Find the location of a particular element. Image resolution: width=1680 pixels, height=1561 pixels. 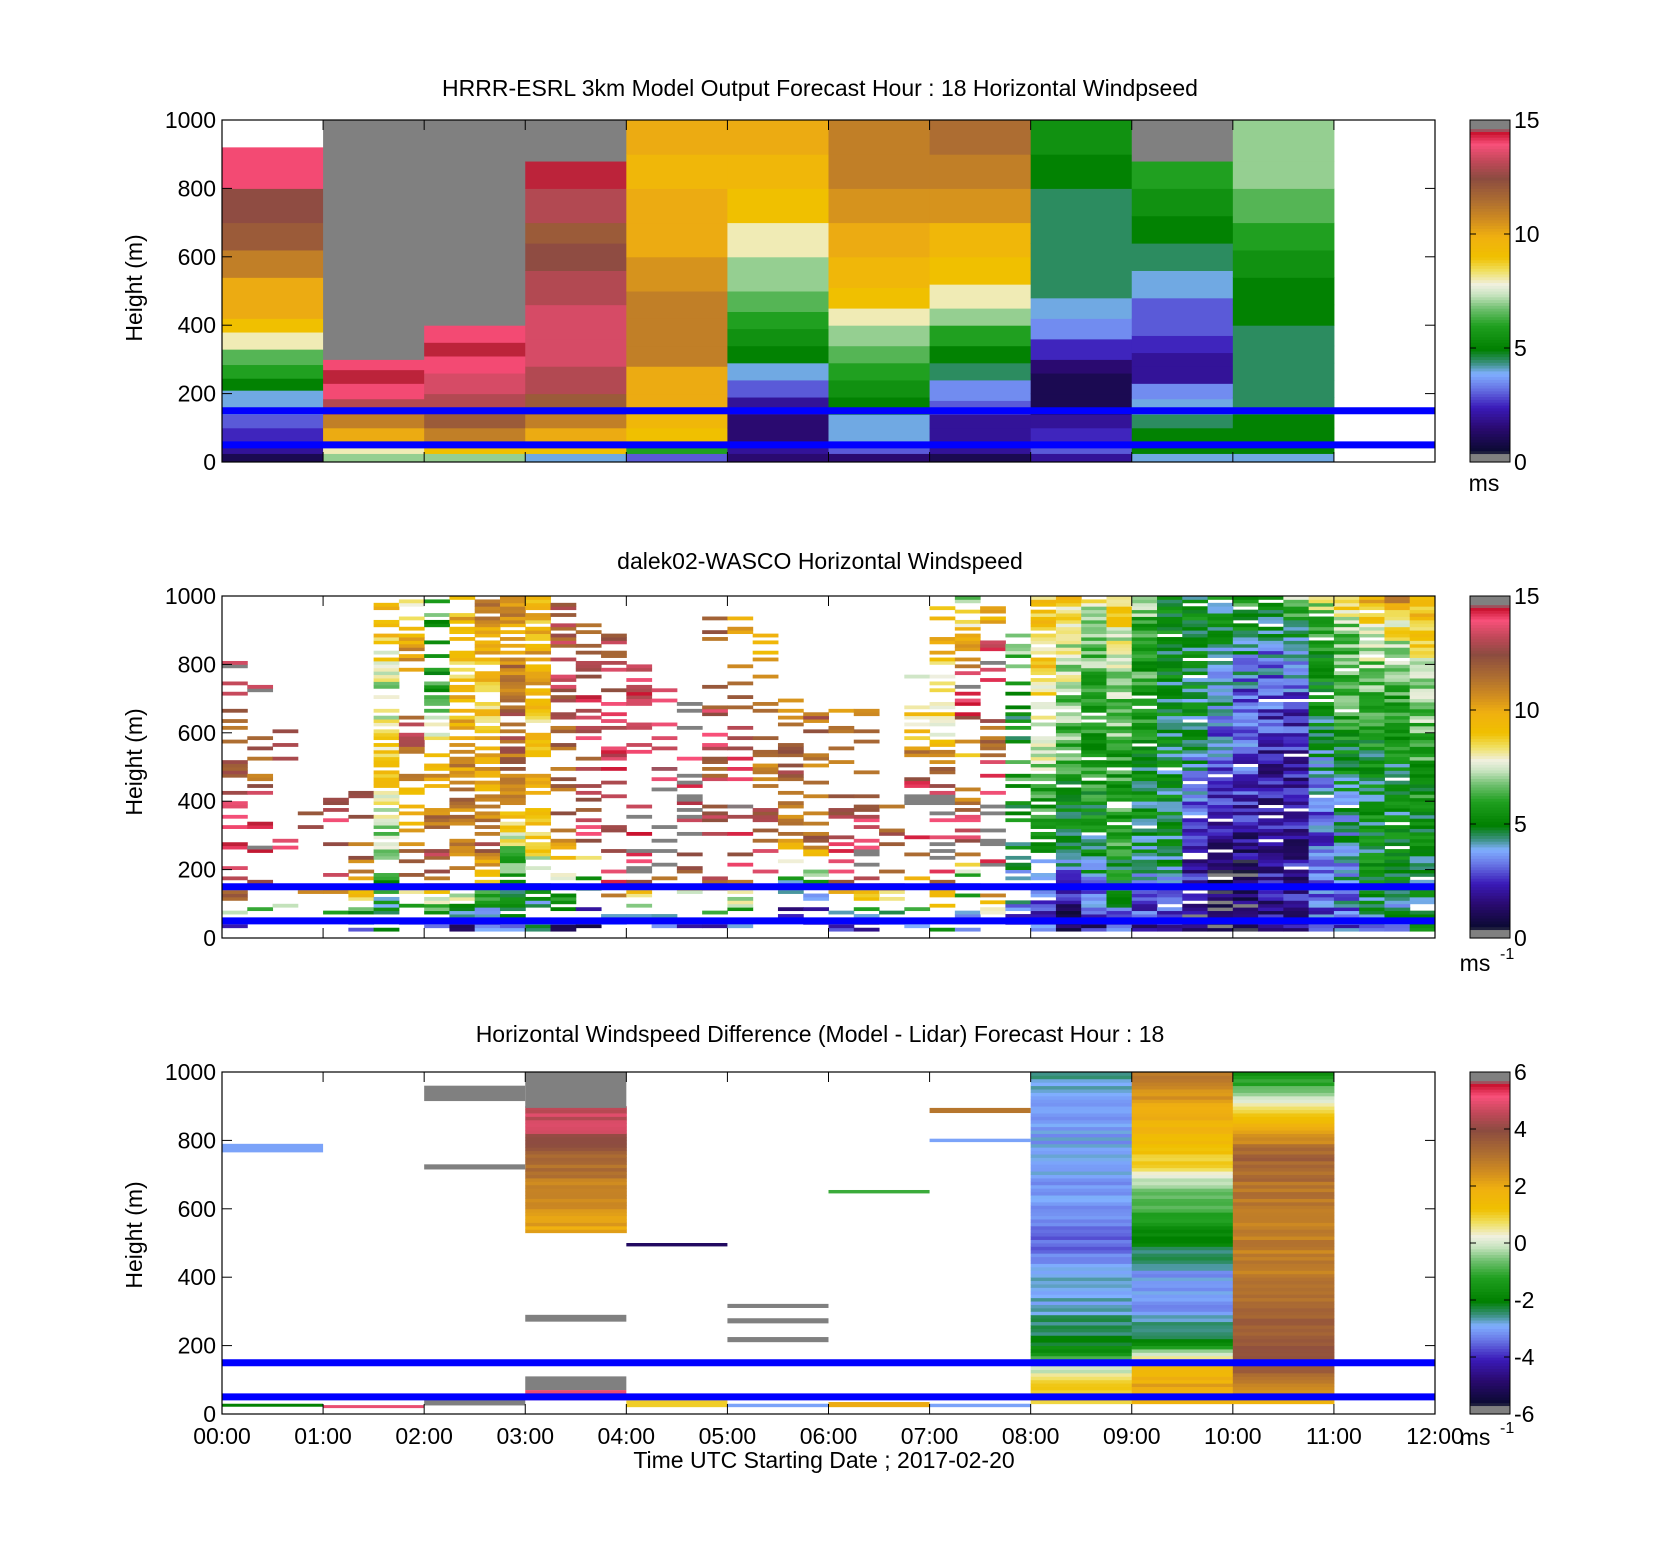

y-tick-label: 400 is located at coordinates (197, 801).